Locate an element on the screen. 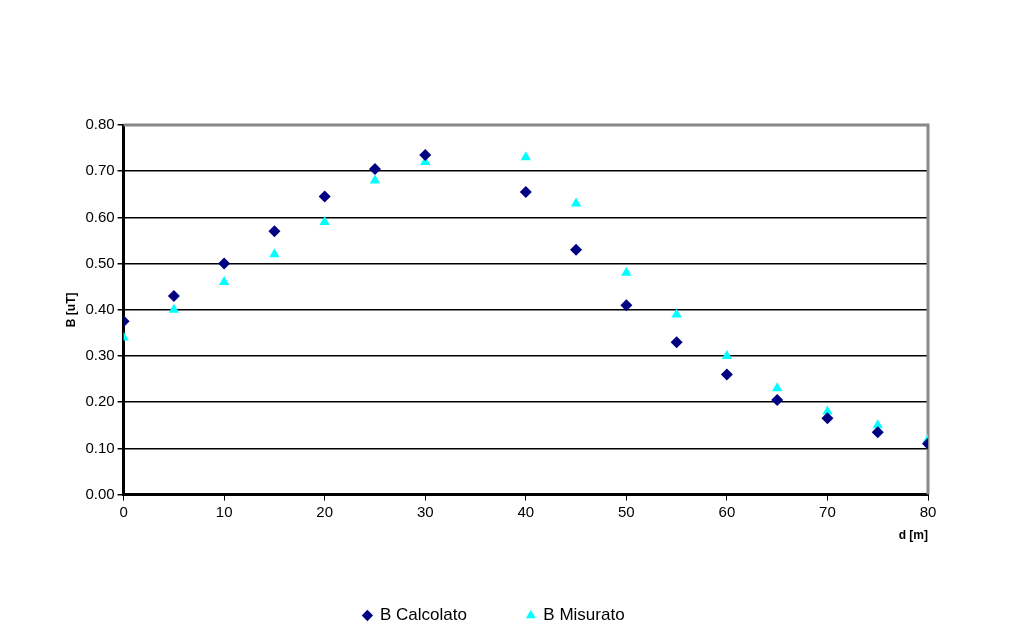 This screenshot has width=1023, height=638. y-tick-label: 0.30 is located at coordinates (100, 355).